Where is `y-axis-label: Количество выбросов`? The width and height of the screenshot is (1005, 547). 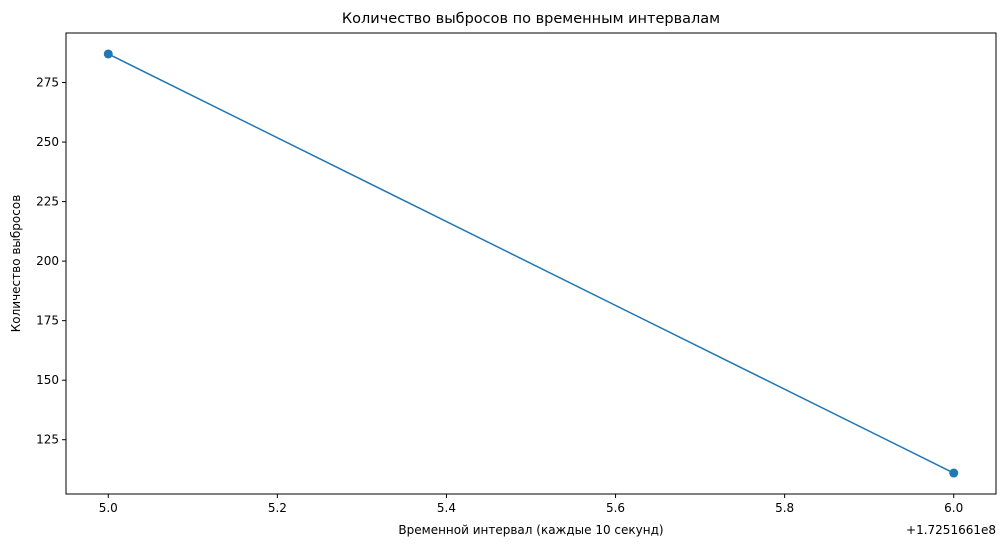 y-axis-label: Количество выбросов is located at coordinates (16, 264).